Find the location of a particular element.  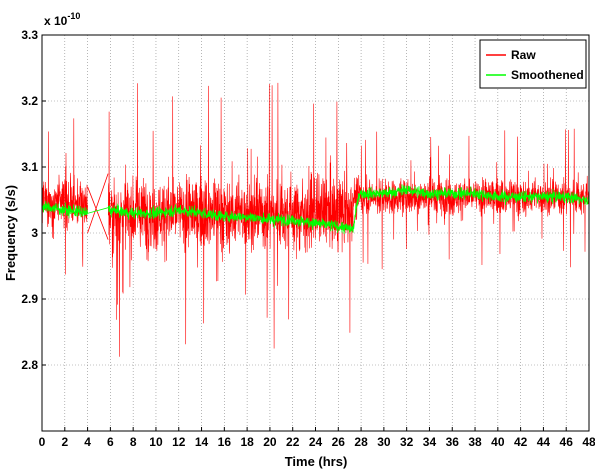

y-ticks: 2.8 2.9 3 3.1 3.2 3.3 is located at coordinates (33, 200).